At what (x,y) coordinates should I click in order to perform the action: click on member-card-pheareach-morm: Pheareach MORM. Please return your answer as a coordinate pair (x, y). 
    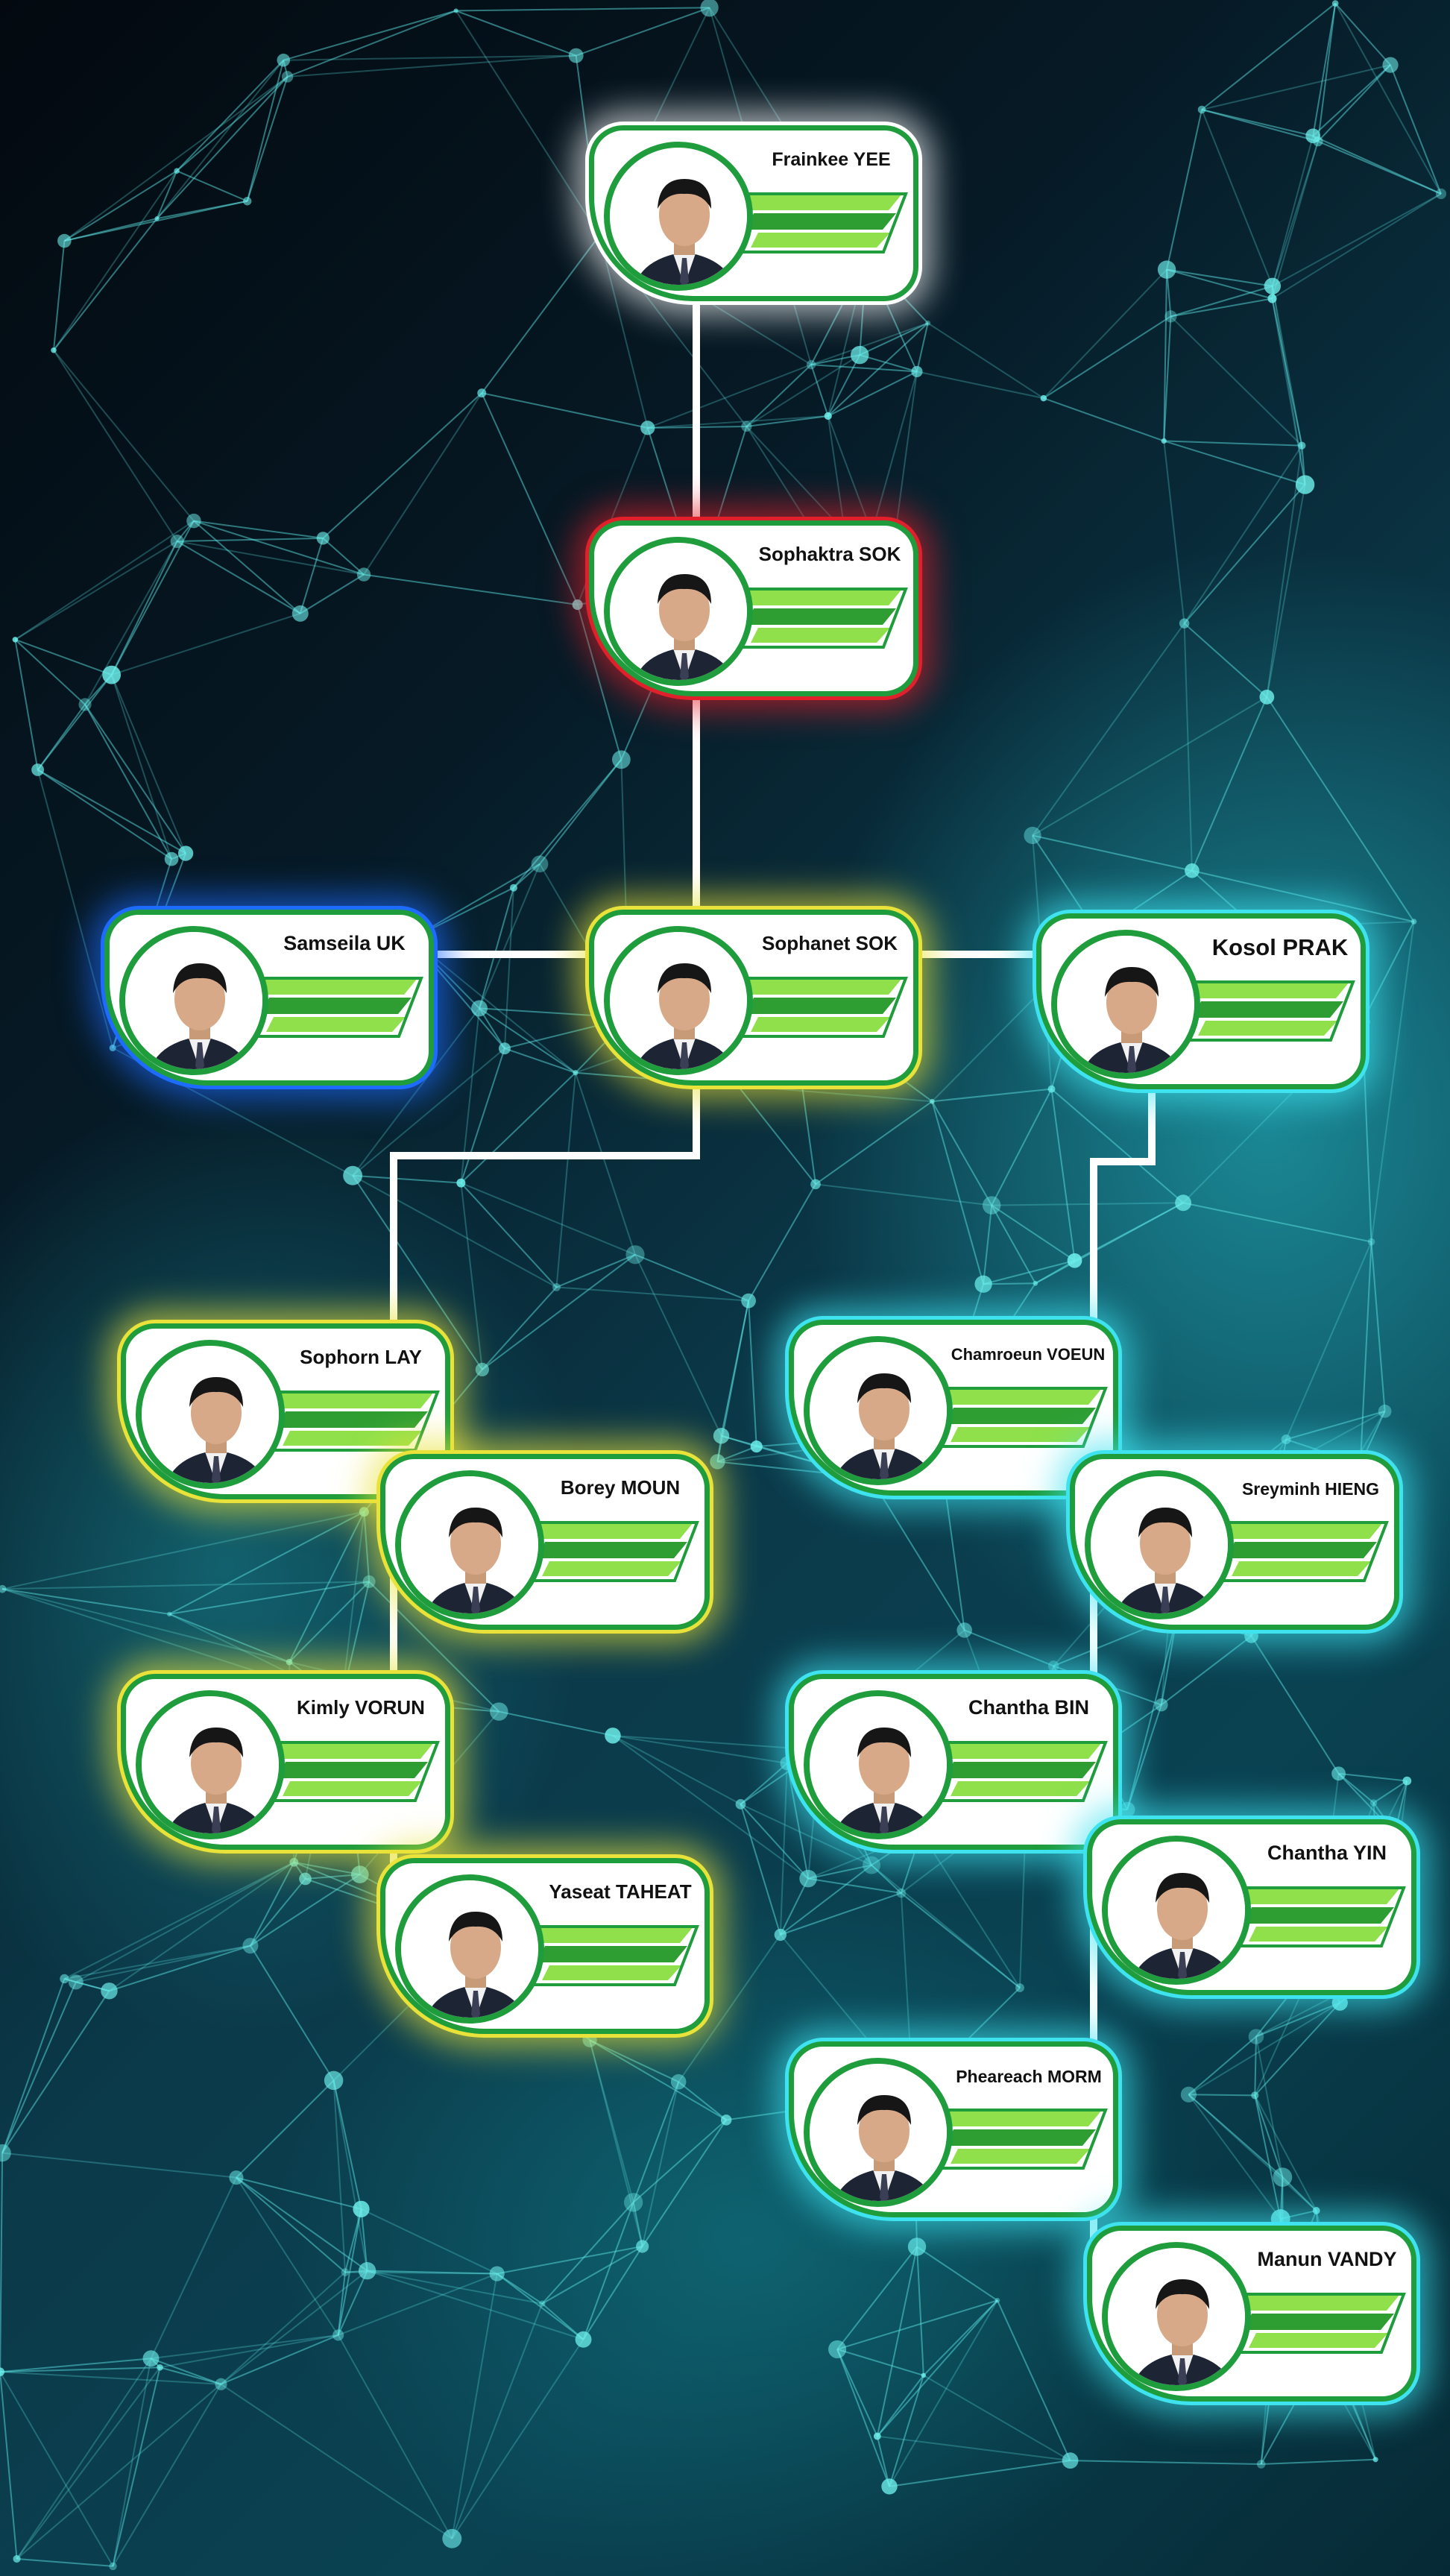
    Looking at the image, I should click on (957, 2134).